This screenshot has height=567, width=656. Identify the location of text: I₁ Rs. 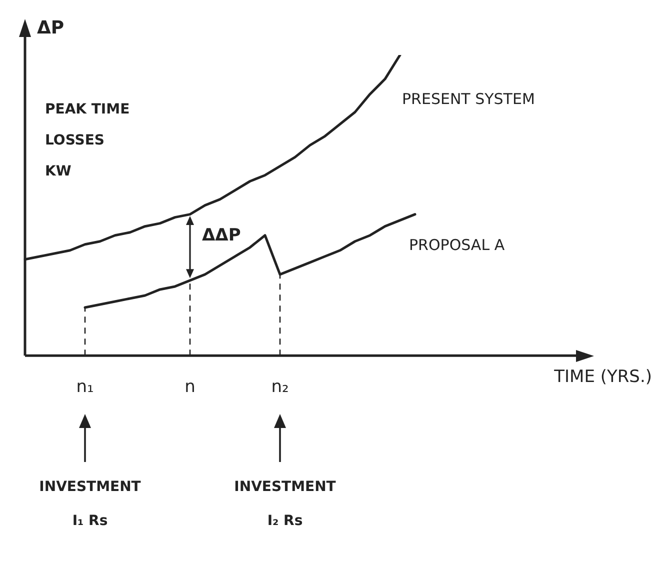
(90, 521).